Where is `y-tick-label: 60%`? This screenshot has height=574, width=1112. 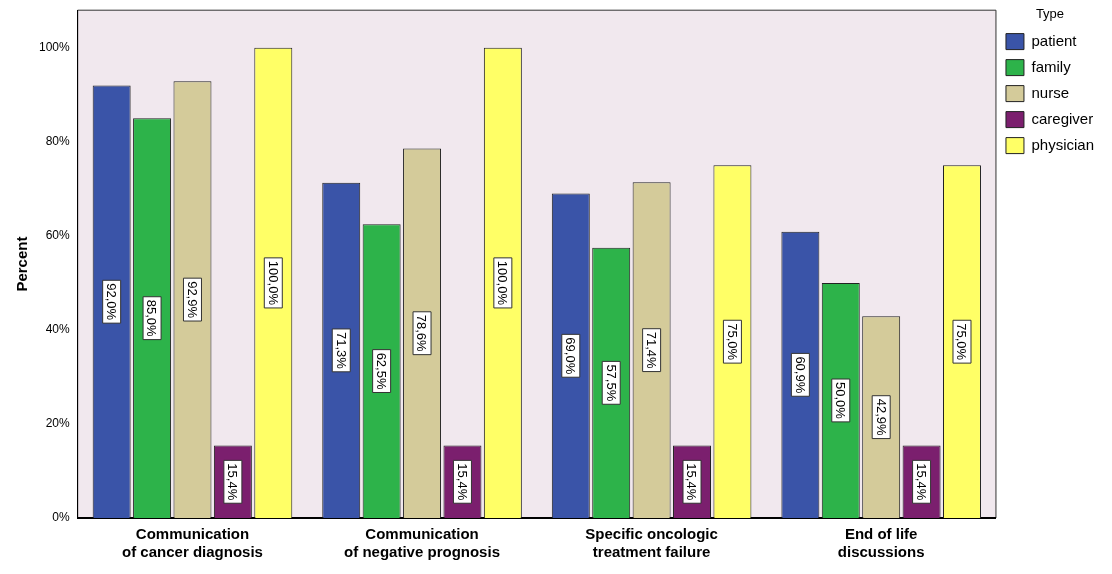 y-tick-label: 60% is located at coordinates (58, 235).